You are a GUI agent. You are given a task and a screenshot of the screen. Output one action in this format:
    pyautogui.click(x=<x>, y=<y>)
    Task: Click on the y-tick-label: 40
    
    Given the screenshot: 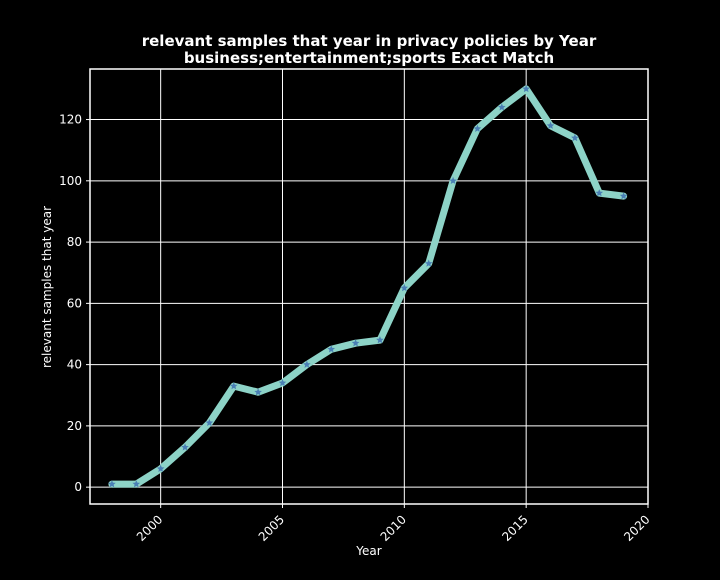 What is the action you would take?
    pyautogui.click(x=74, y=365)
    